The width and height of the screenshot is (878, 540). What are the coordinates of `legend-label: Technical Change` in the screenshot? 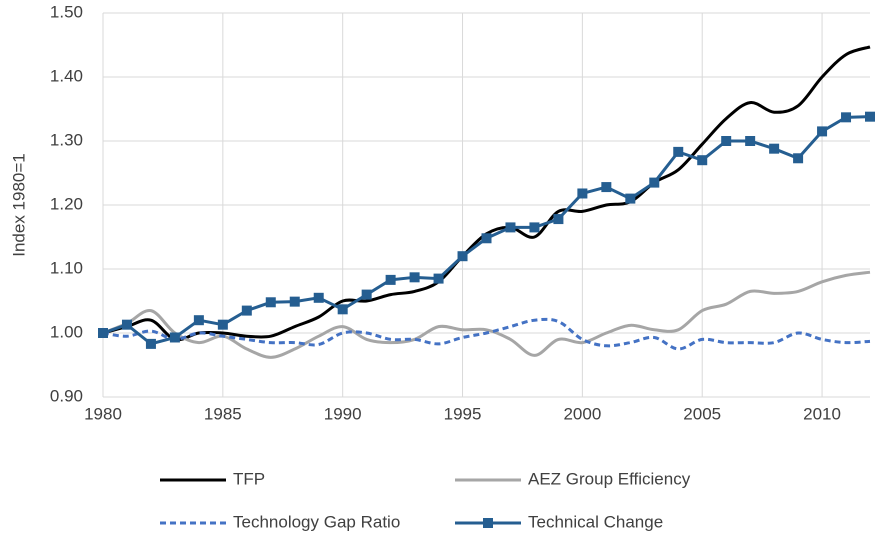 It's located at (595, 521).